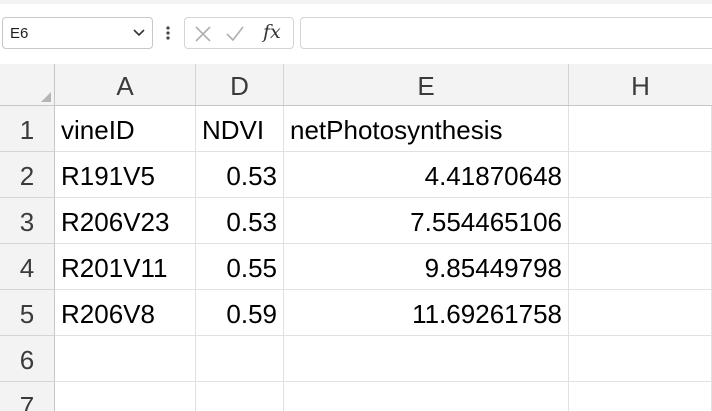  I want to click on cell-d7, so click(240, 396).